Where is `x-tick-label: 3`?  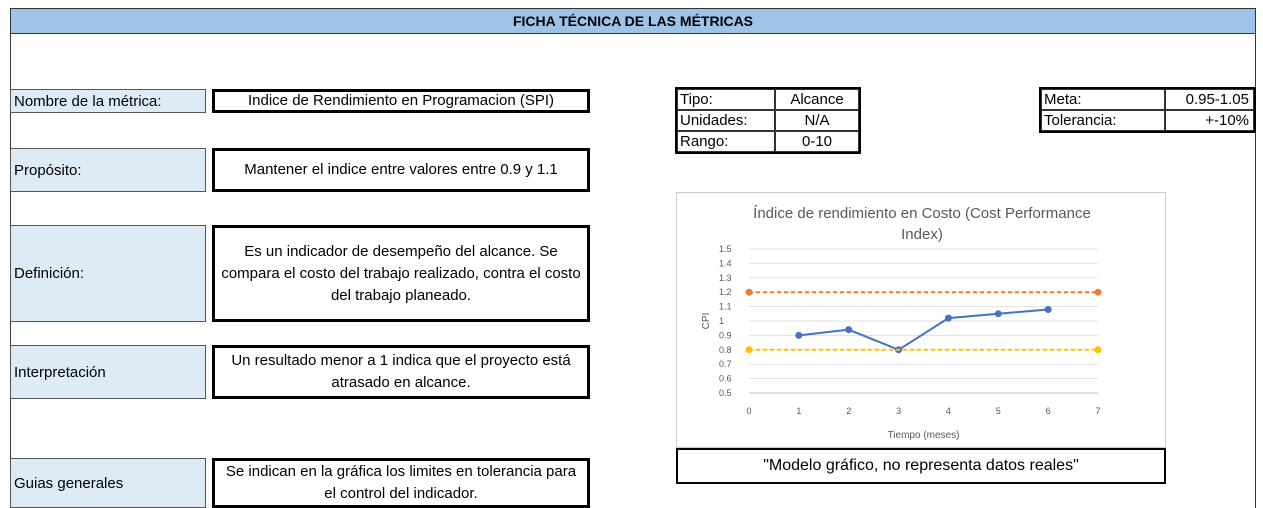
x-tick-label: 3 is located at coordinates (898, 411).